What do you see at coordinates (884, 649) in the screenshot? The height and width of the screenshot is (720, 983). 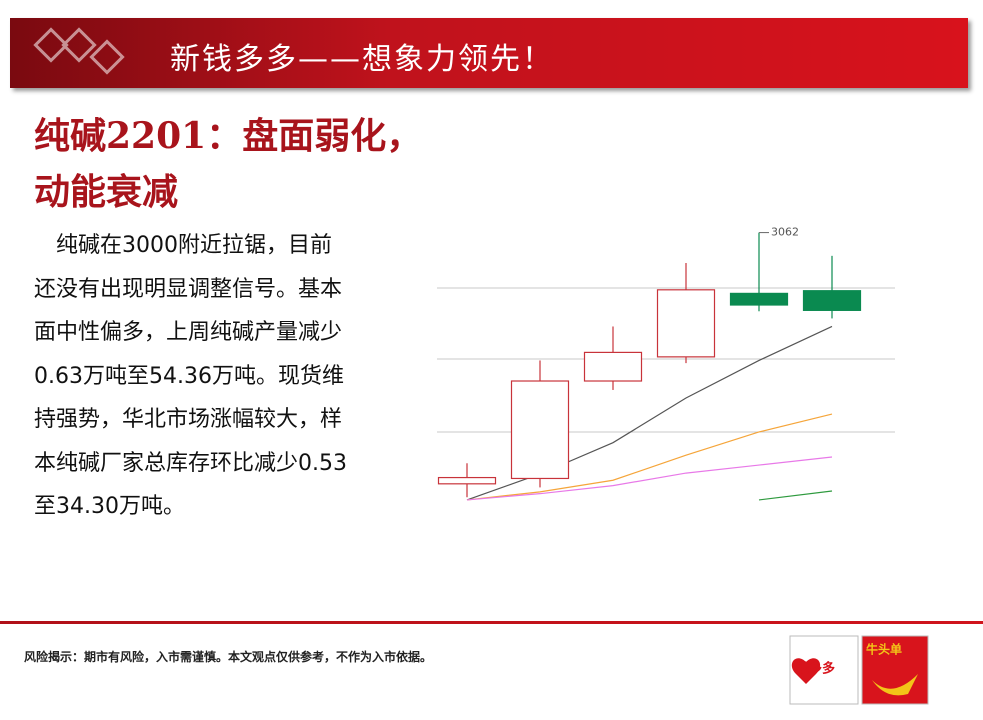 I see `logo-text: 牛头单` at bounding box center [884, 649].